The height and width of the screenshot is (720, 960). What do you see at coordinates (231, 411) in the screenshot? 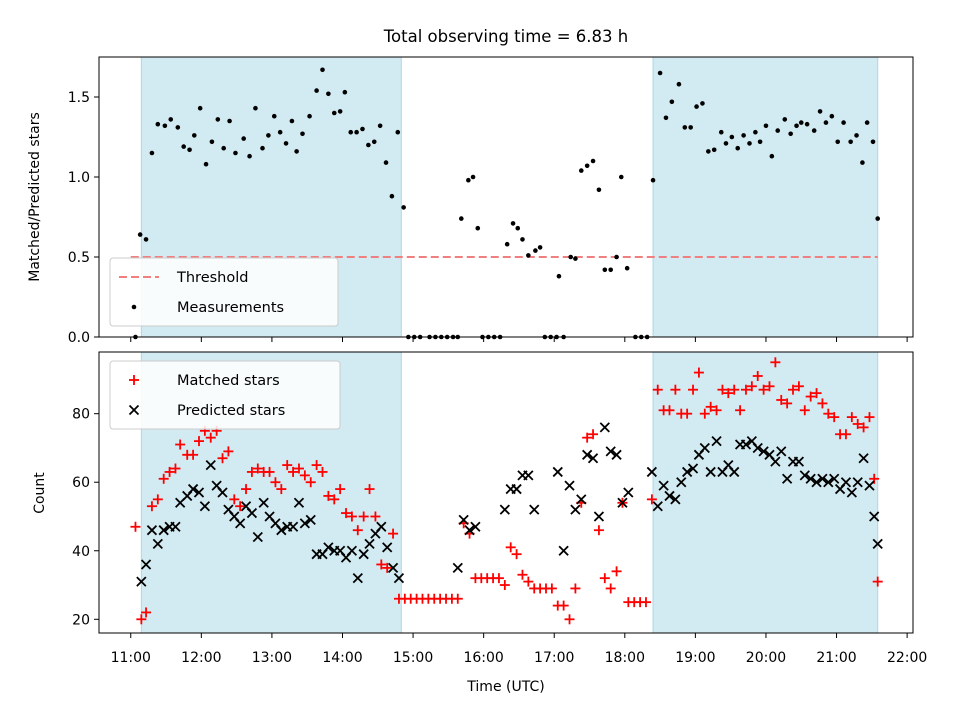
I see `legend-label: Predicted stars` at bounding box center [231, 411].